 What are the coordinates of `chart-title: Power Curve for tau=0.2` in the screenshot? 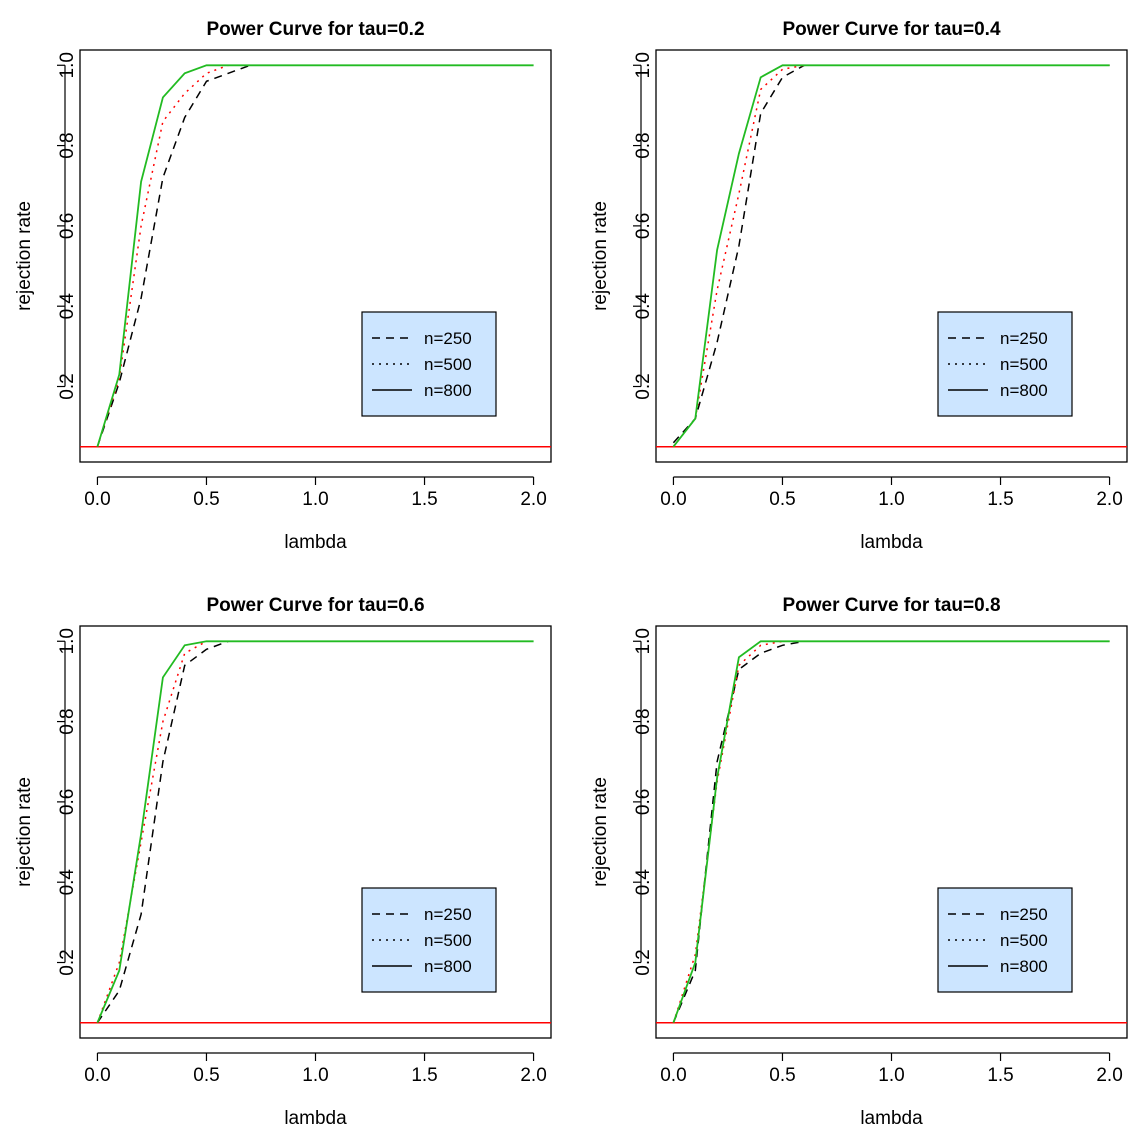 It's located at (315, 29).